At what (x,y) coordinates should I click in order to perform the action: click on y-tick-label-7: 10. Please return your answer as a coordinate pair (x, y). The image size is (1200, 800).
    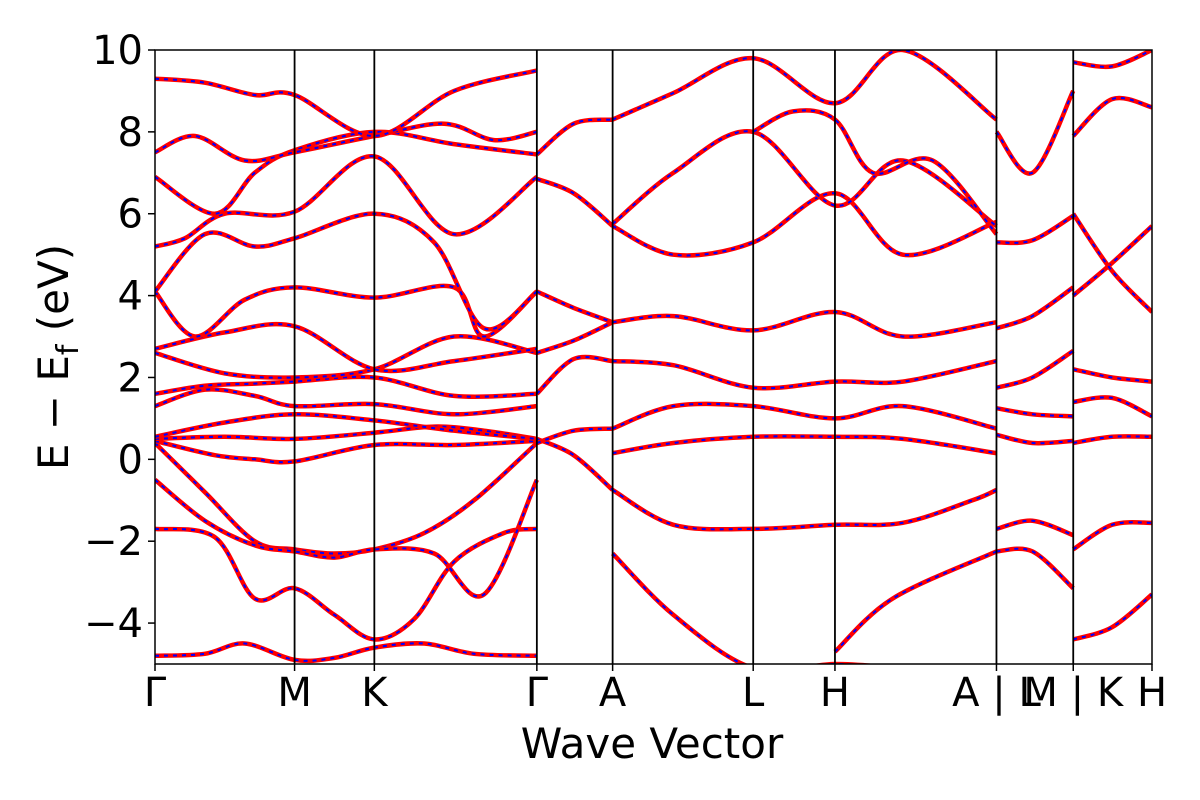
    Looking at the image, I should click on (117, 51).